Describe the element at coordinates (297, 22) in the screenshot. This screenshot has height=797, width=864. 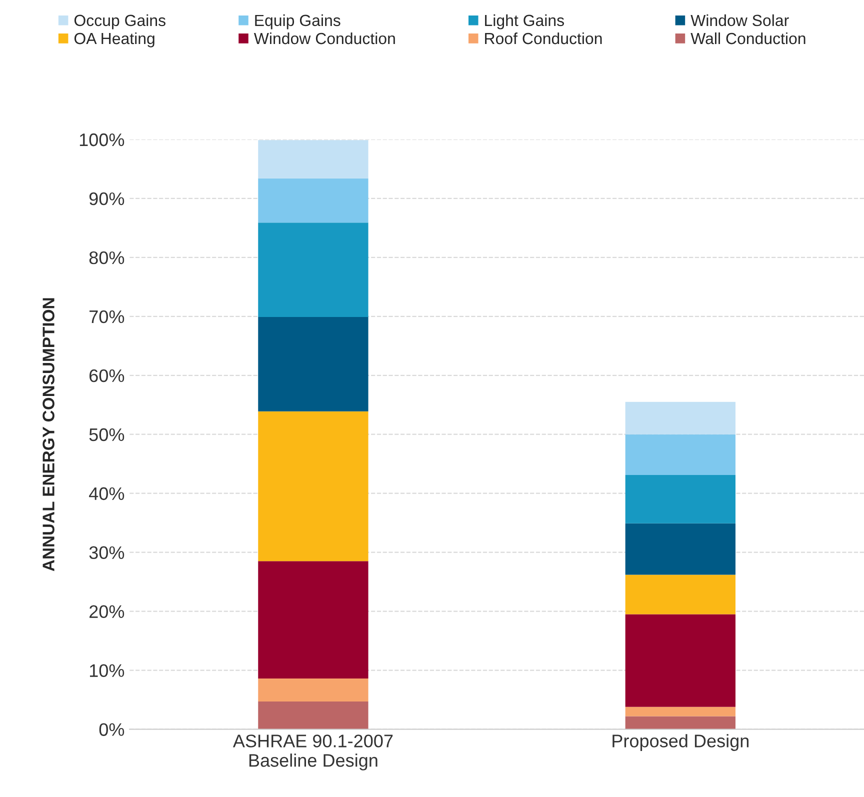
I see `legend-label: Equip Gains` at that location.